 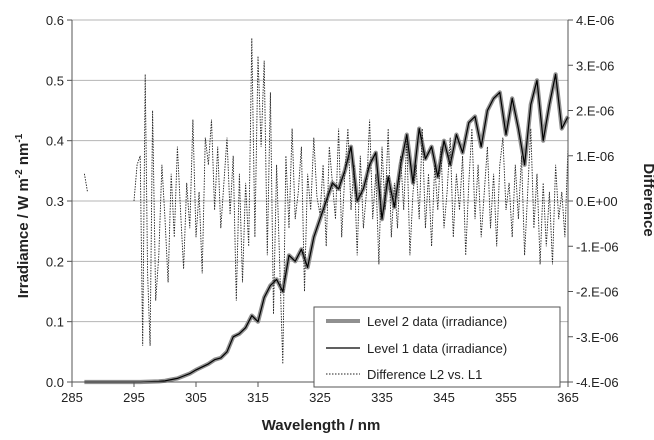 I want to click on legend-label-level-1: Level 1 data (irradiance), so click(x=437, y=348).